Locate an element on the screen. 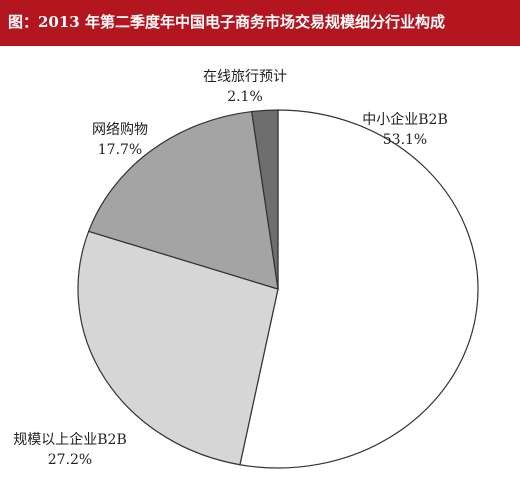 The image size is (520, 477). chart-title: 图：2013 年第二季度年中国电子商务市场交易规模细分行业构成 is located at coordinates (226, 22).